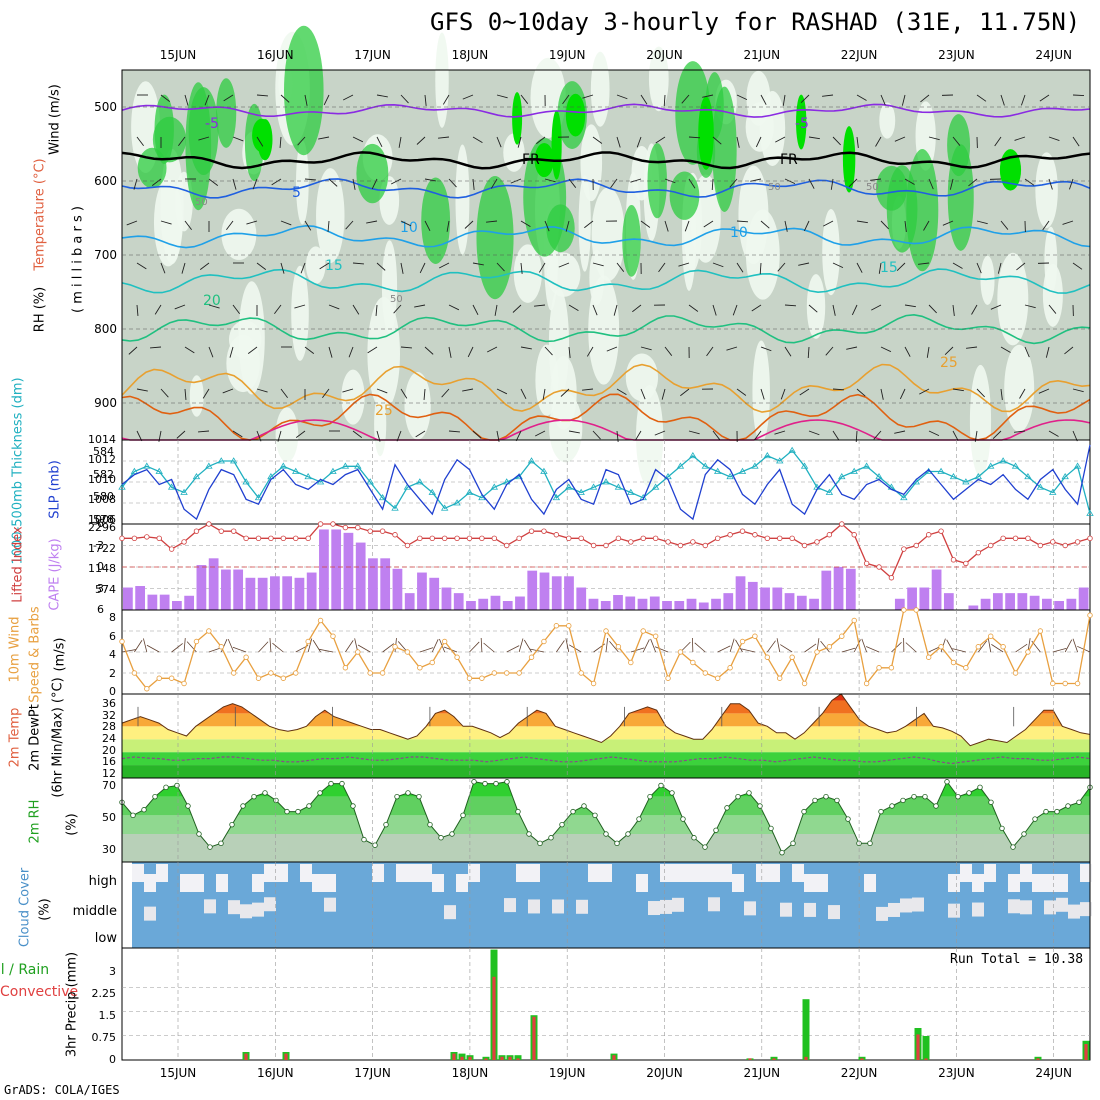 The width and height of the screenshot is (1100, 1100). Describe the element at coordinates (606, 482) in the screenshot. I see `slp-line` at that location.